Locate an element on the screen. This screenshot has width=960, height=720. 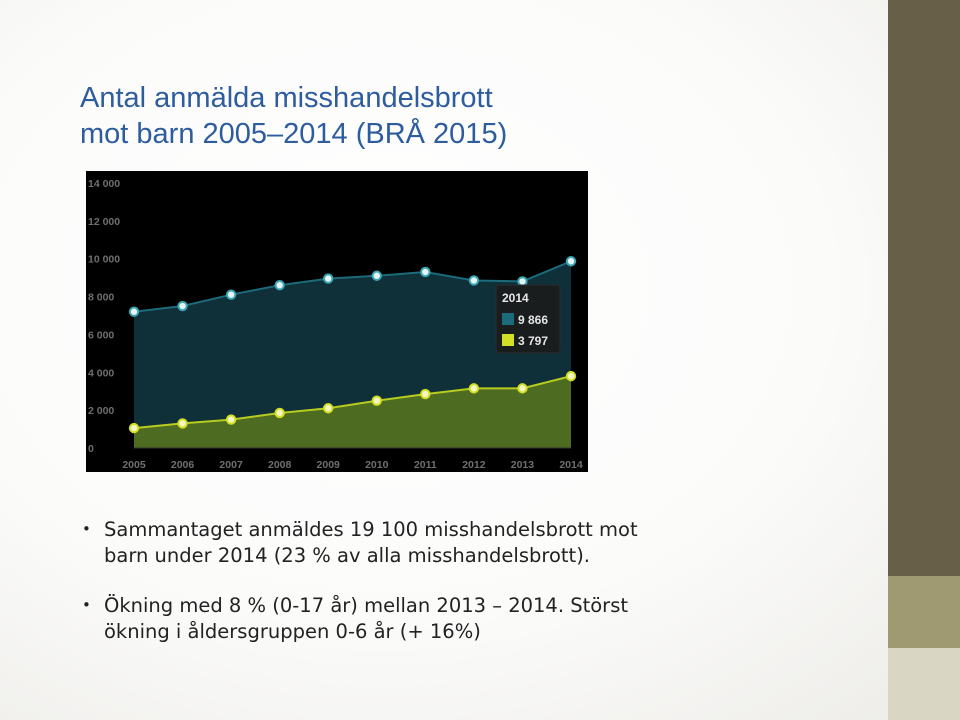
x-tick-label: 2010 is located at coordinates (377, 465).